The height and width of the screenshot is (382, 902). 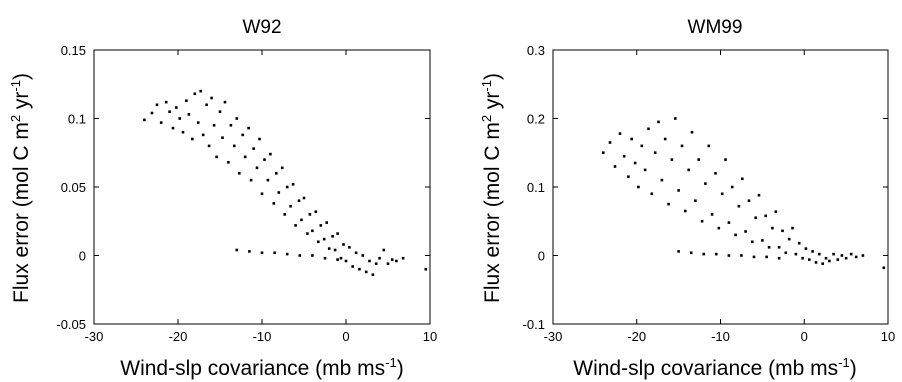 I want to click on y-axis-label: Flux error (mol C m2 yr-1), so click(x=20, y=188).